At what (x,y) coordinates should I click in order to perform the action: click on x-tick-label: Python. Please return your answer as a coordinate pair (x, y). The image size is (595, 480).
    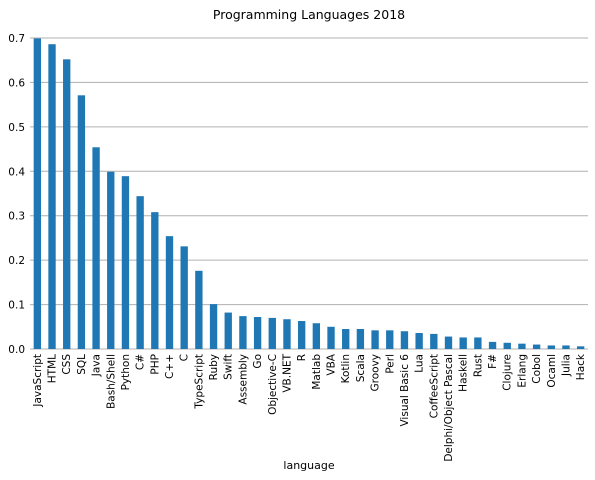
    Looking at the image, I should click on (126, 372).